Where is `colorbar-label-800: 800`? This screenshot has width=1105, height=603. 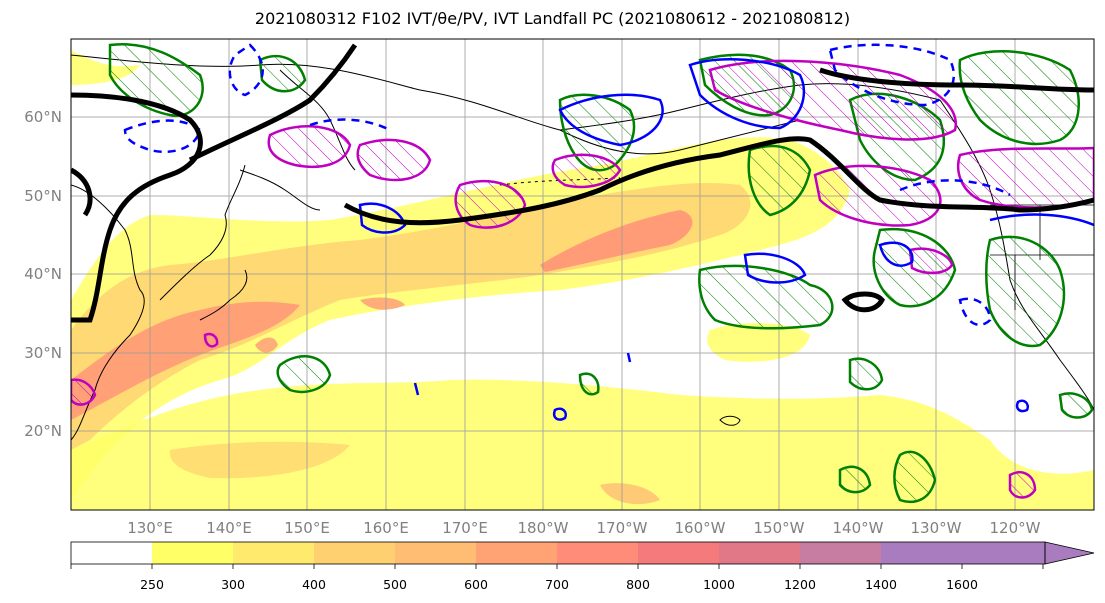
colorbar-label-800: 800 is located at coordinates (638, 584).